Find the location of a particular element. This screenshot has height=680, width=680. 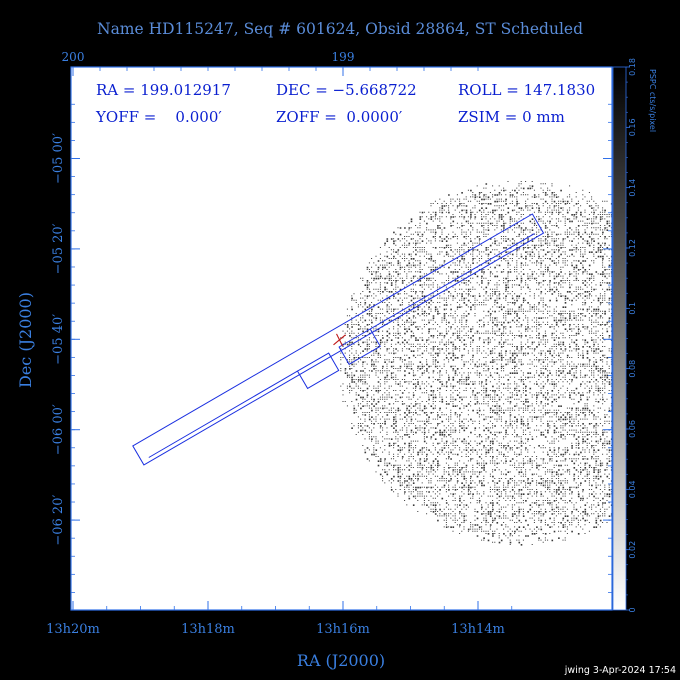

acis-s-inner-b is located at coordinates (452, 281).